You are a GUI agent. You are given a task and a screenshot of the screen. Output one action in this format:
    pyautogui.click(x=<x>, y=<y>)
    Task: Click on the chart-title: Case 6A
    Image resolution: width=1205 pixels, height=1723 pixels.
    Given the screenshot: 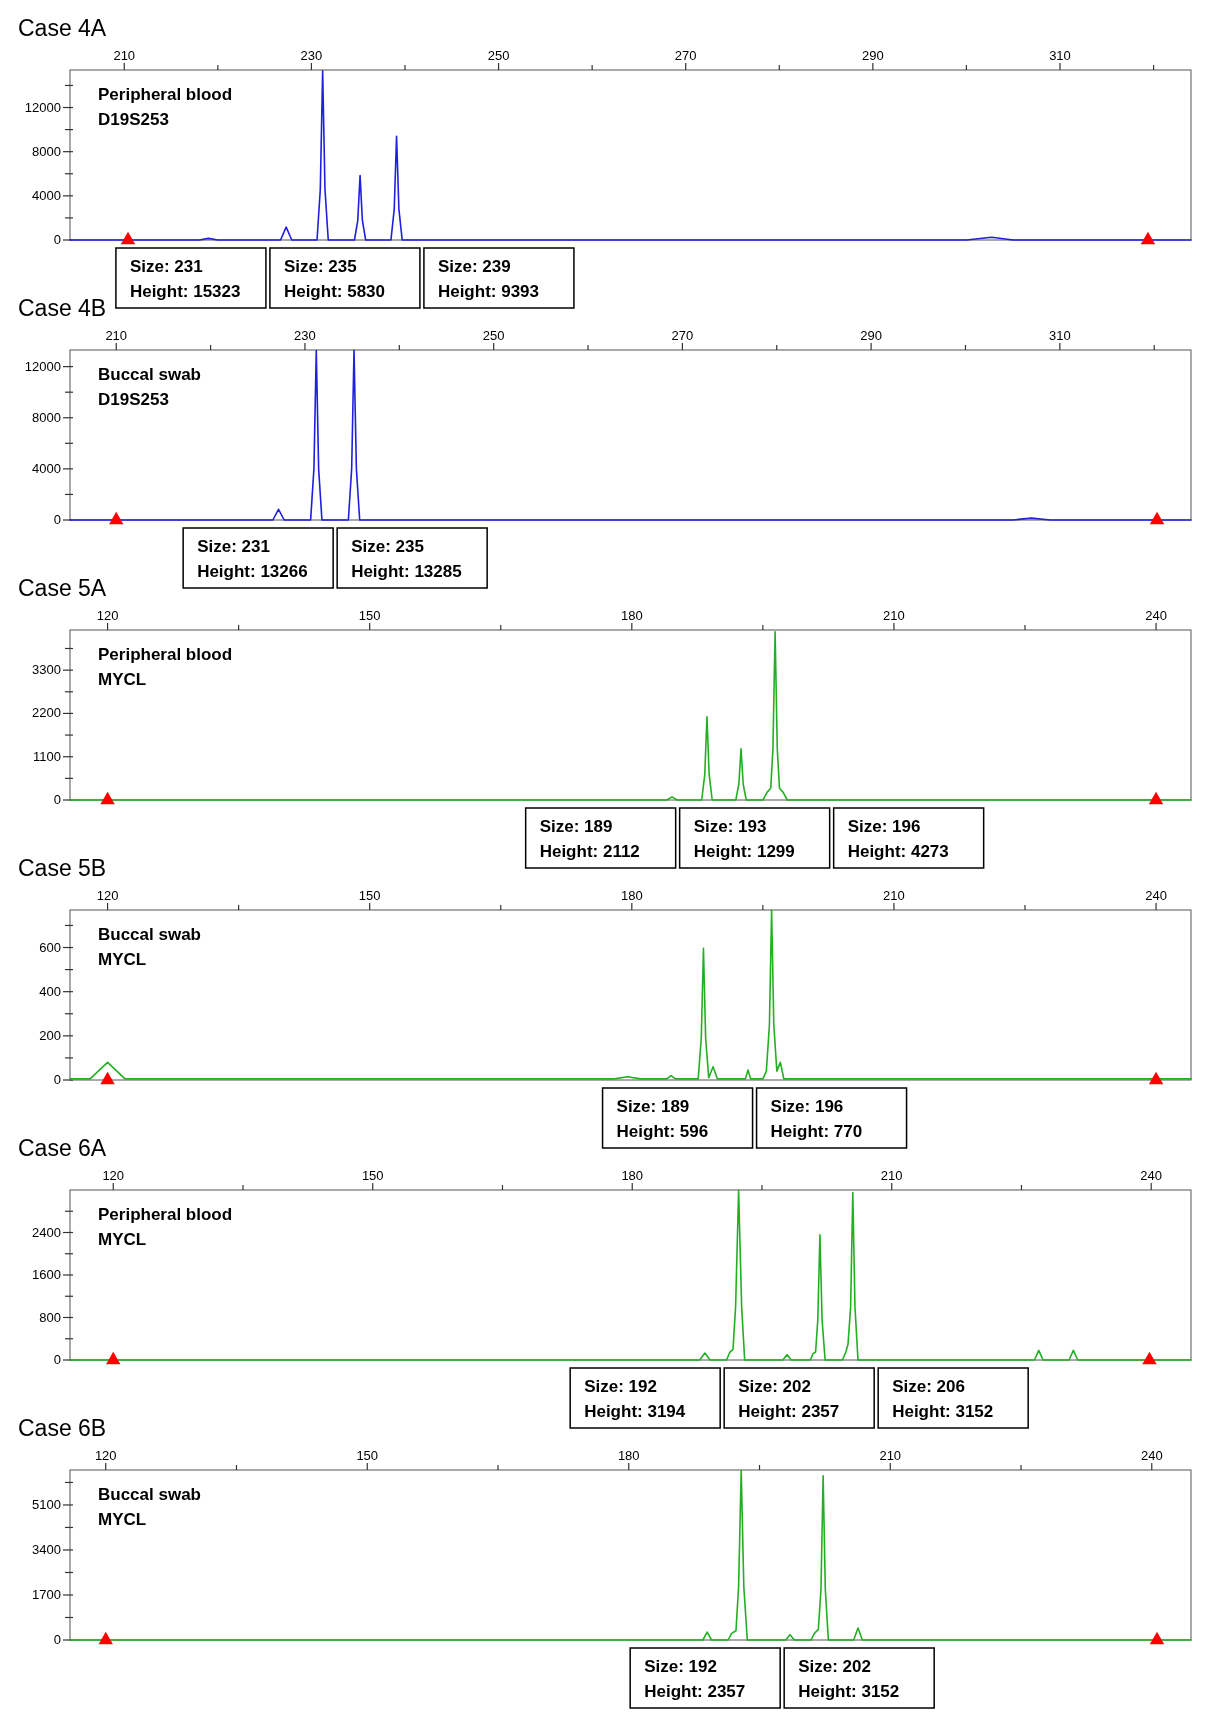 What is the action you would take?
    pyautogui.click(x=62, y=1148)
    